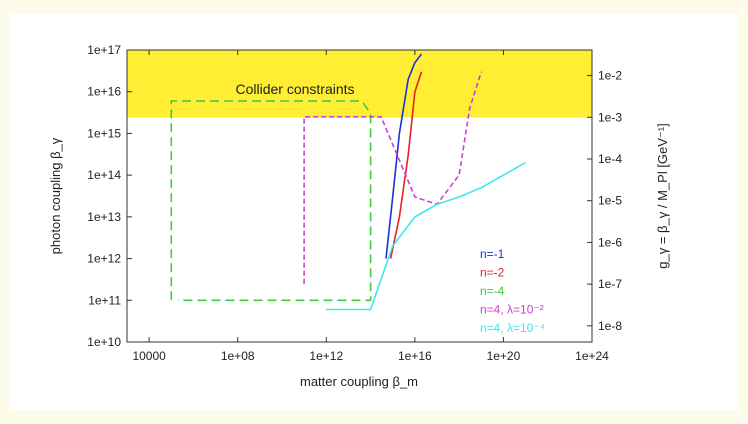 This screenshot has height=424, width=748. Describe the element at coordinates (610, 76) in the screenshot. I see `y2-tick-label: 1e-2` at that location.